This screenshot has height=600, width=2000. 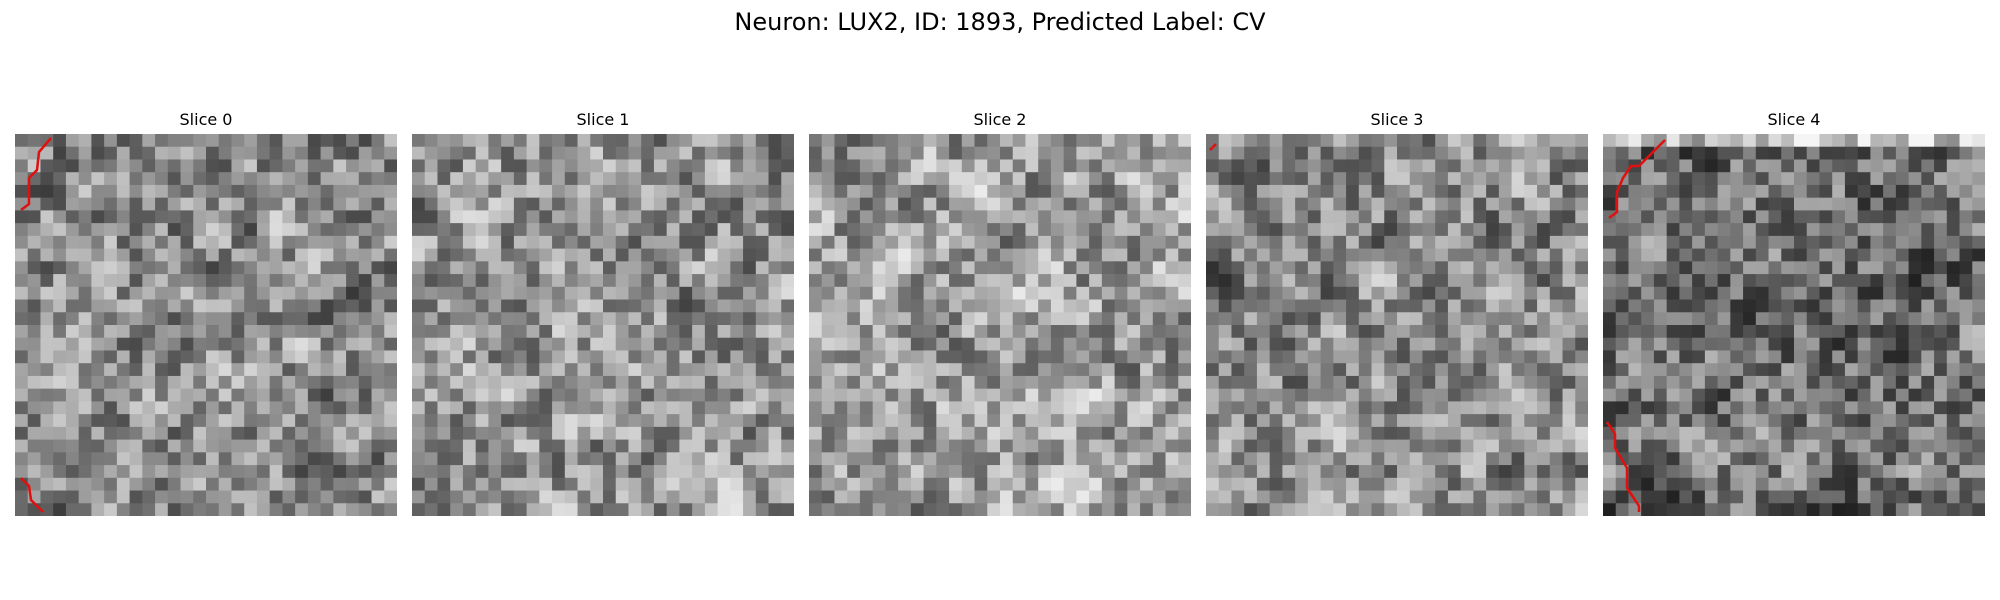 I want to click on slice-title-0: Slice 0, so click(x=206, y=119).